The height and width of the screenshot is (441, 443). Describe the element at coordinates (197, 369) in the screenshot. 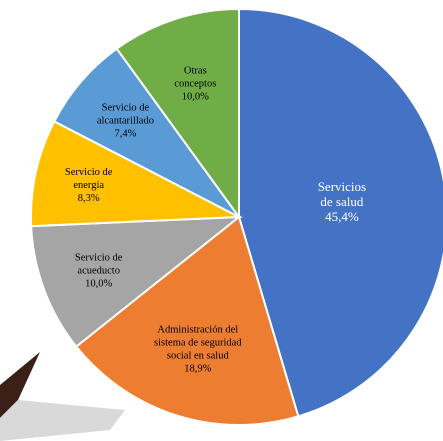

I see `pie-slice-value: 18,9%` at that location.